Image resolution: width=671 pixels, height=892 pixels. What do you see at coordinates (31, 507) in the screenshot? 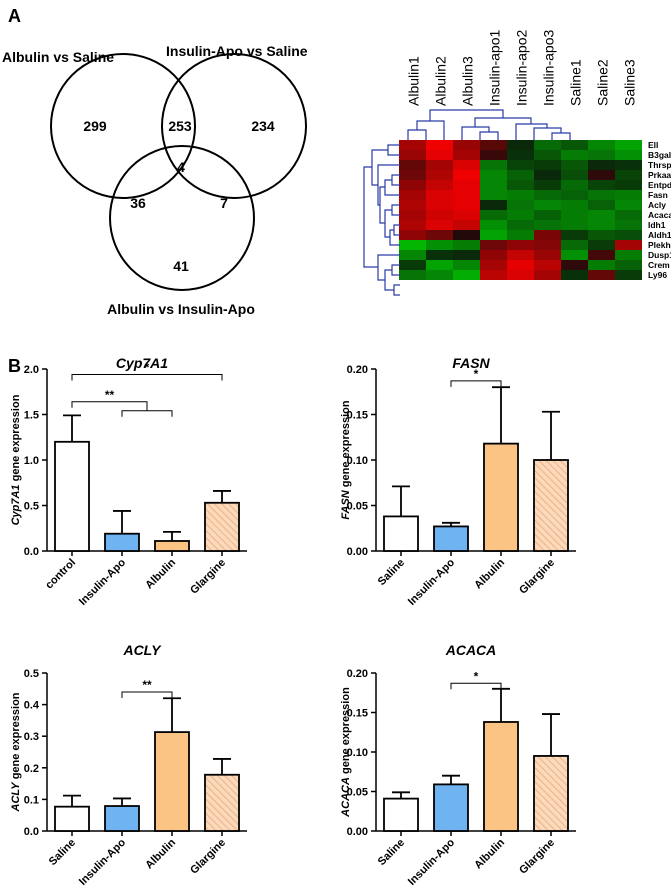
I see `y-tick-label: 0.5` at bounding box center [31, 507].